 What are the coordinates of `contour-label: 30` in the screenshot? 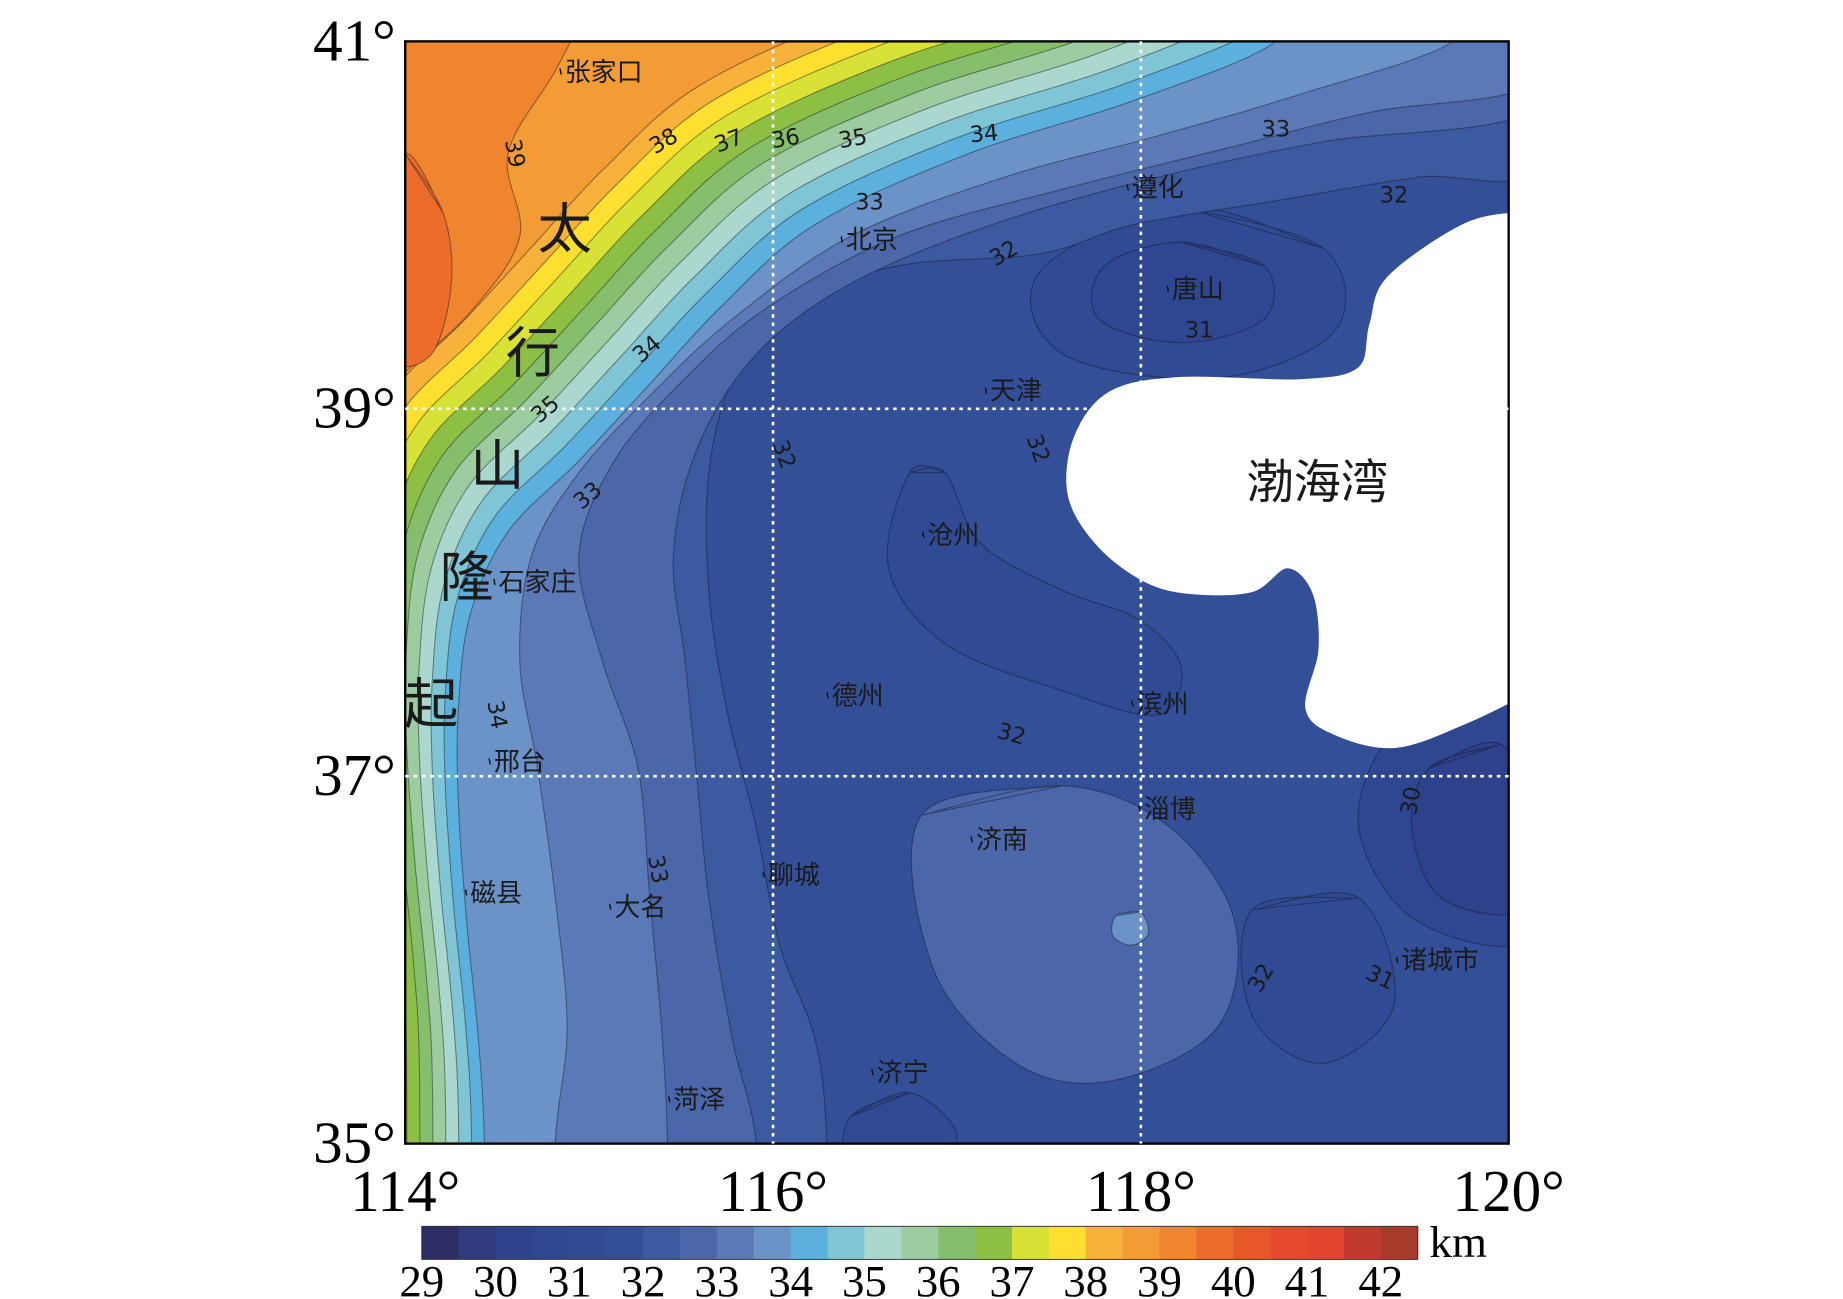 It's located at (1411, 801).